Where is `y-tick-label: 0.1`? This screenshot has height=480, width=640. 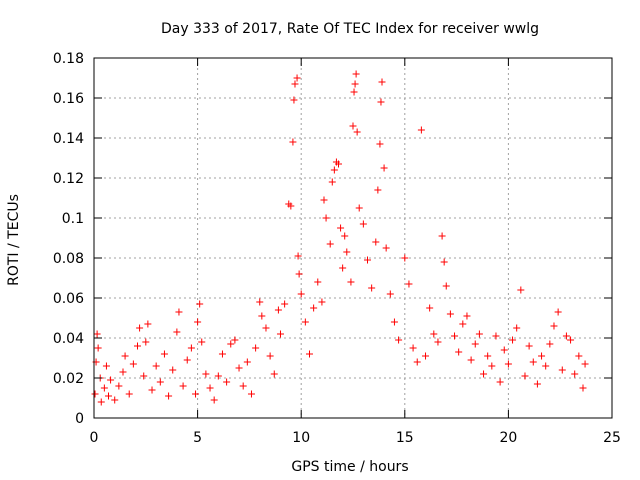
y-tick-label: 0.1 is located at coordinates (73, 219).